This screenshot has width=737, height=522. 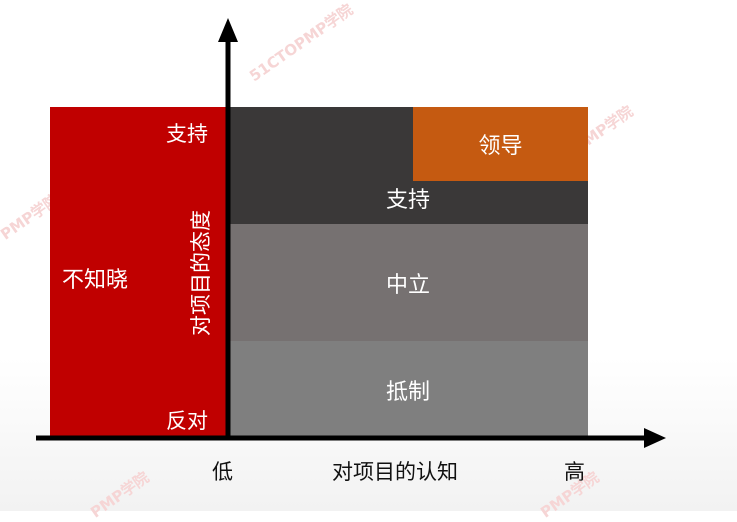 I want to click on x-axis-low-label: 低, so click(x=222, y=472).